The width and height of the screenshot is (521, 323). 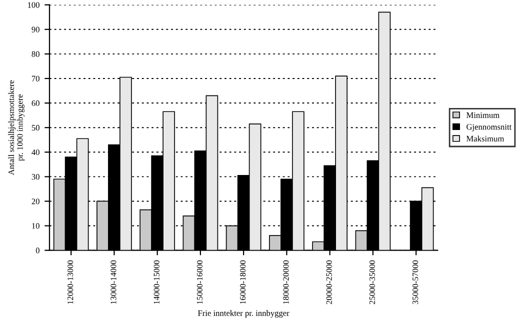 I want to click on y-tick-label: 50, so click(x=36, y=127).